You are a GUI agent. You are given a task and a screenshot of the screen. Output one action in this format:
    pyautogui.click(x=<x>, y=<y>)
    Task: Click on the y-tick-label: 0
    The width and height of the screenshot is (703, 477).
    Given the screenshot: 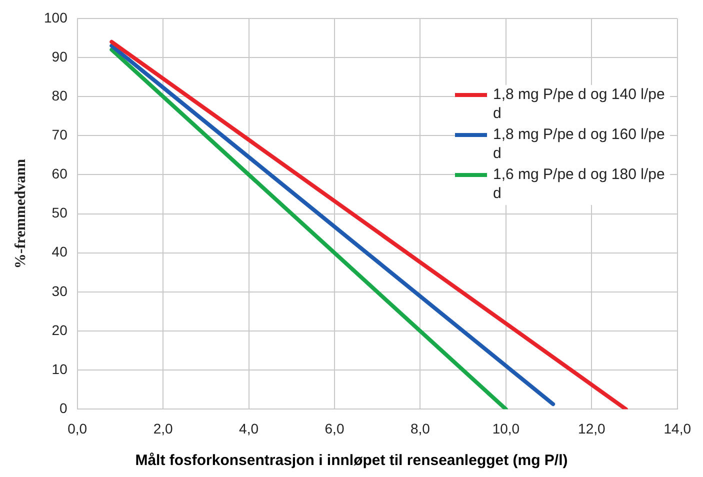 What is the action you would take?
    pyautogui.click(x=64, y=408)
    